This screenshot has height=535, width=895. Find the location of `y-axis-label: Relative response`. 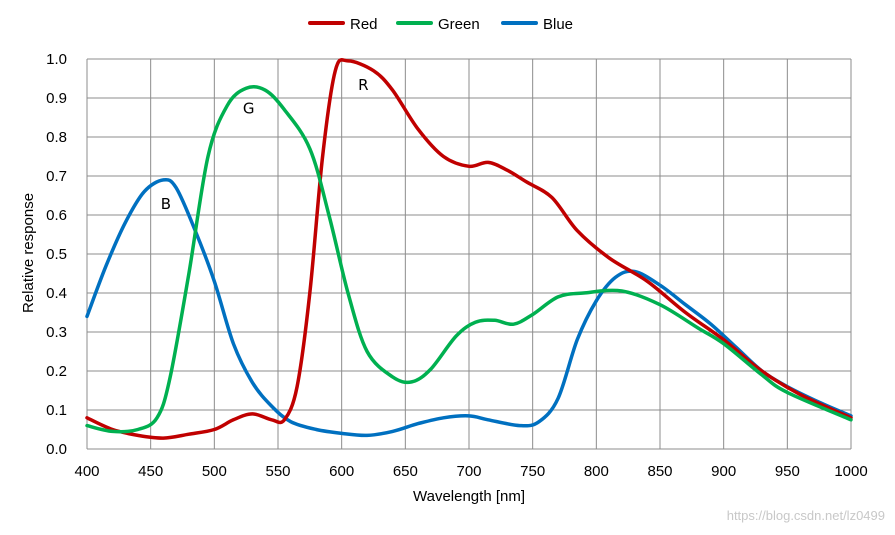

y-axis-label: Relative response is located at coordinates (28, 253).